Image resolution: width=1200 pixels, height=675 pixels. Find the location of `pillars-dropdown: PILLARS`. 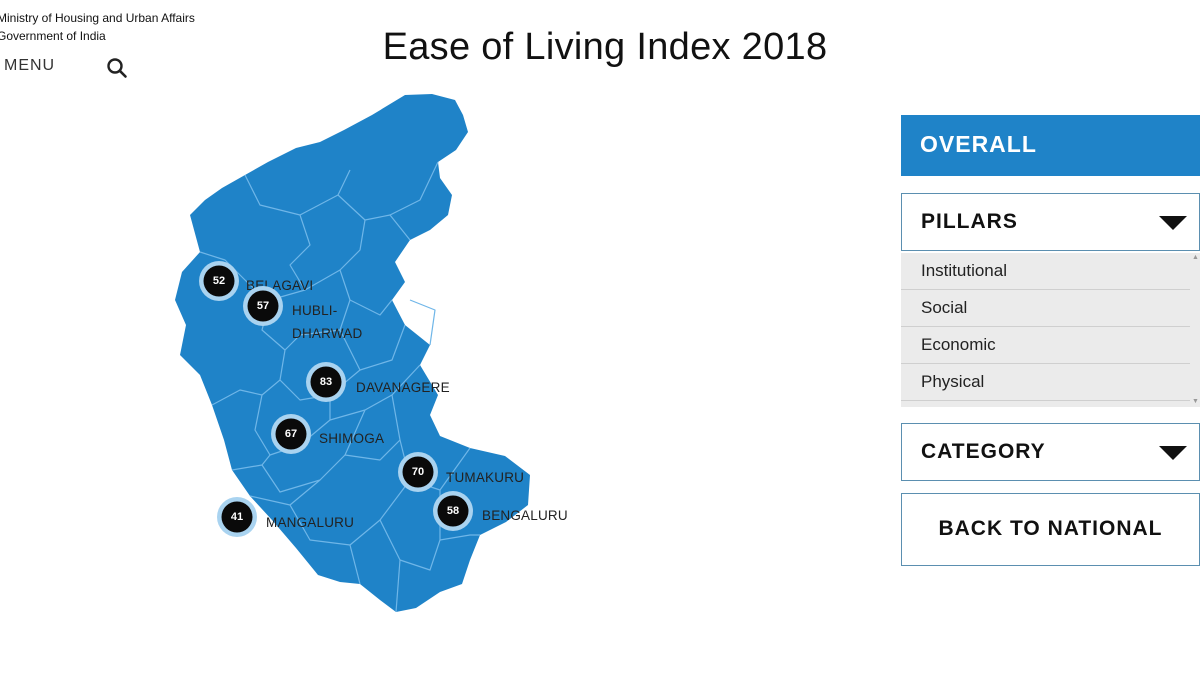

pillars-dropdown: PILLARS is located at coordinates (1050, 222).